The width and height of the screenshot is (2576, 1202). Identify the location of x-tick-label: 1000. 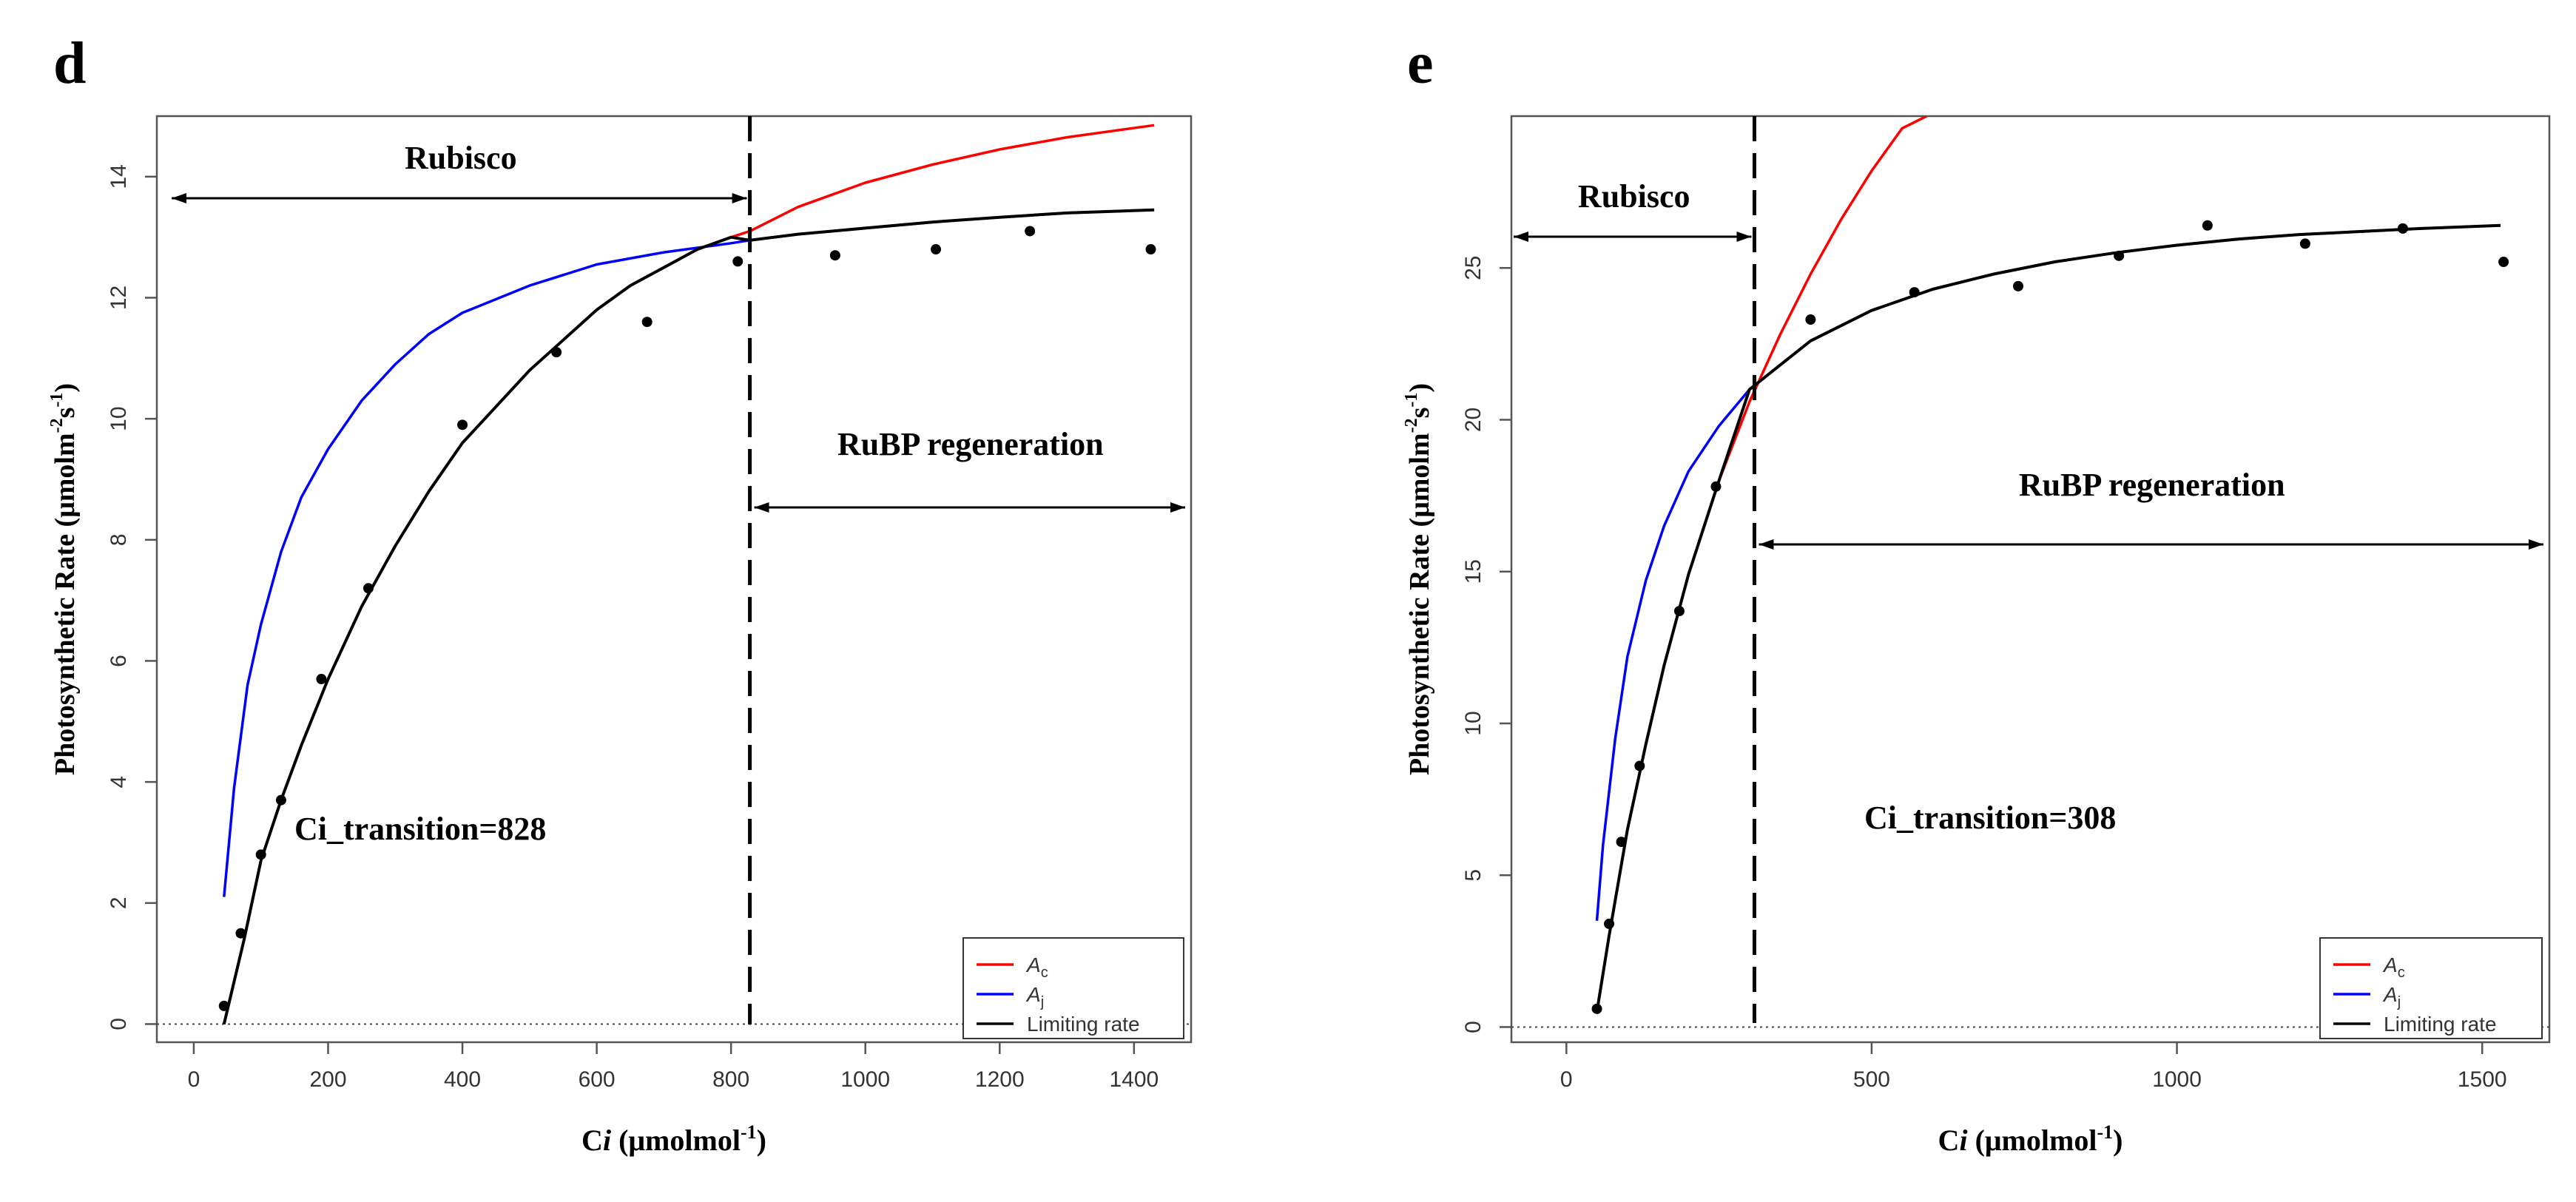
(865, 1079).